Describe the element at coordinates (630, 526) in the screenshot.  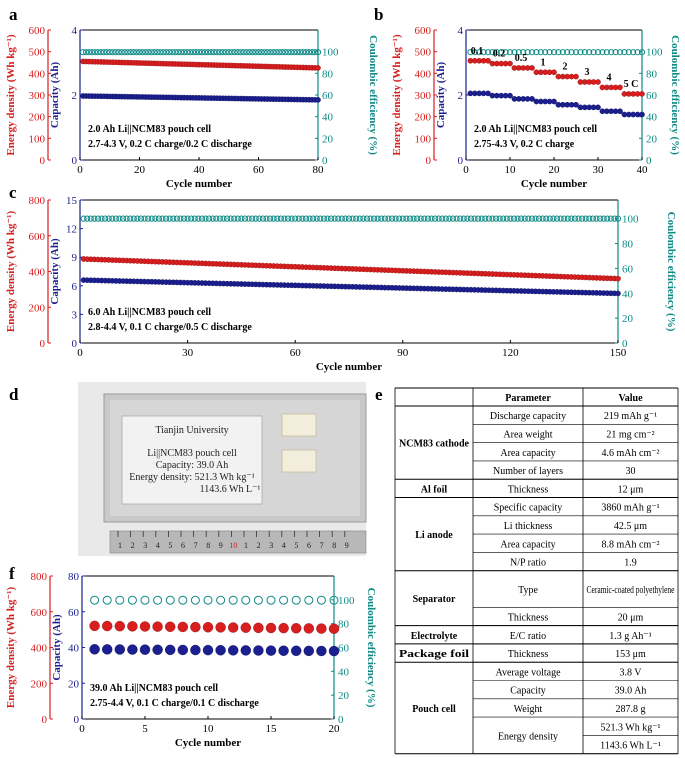
I see `param-value: 42.5 μm` at that location.